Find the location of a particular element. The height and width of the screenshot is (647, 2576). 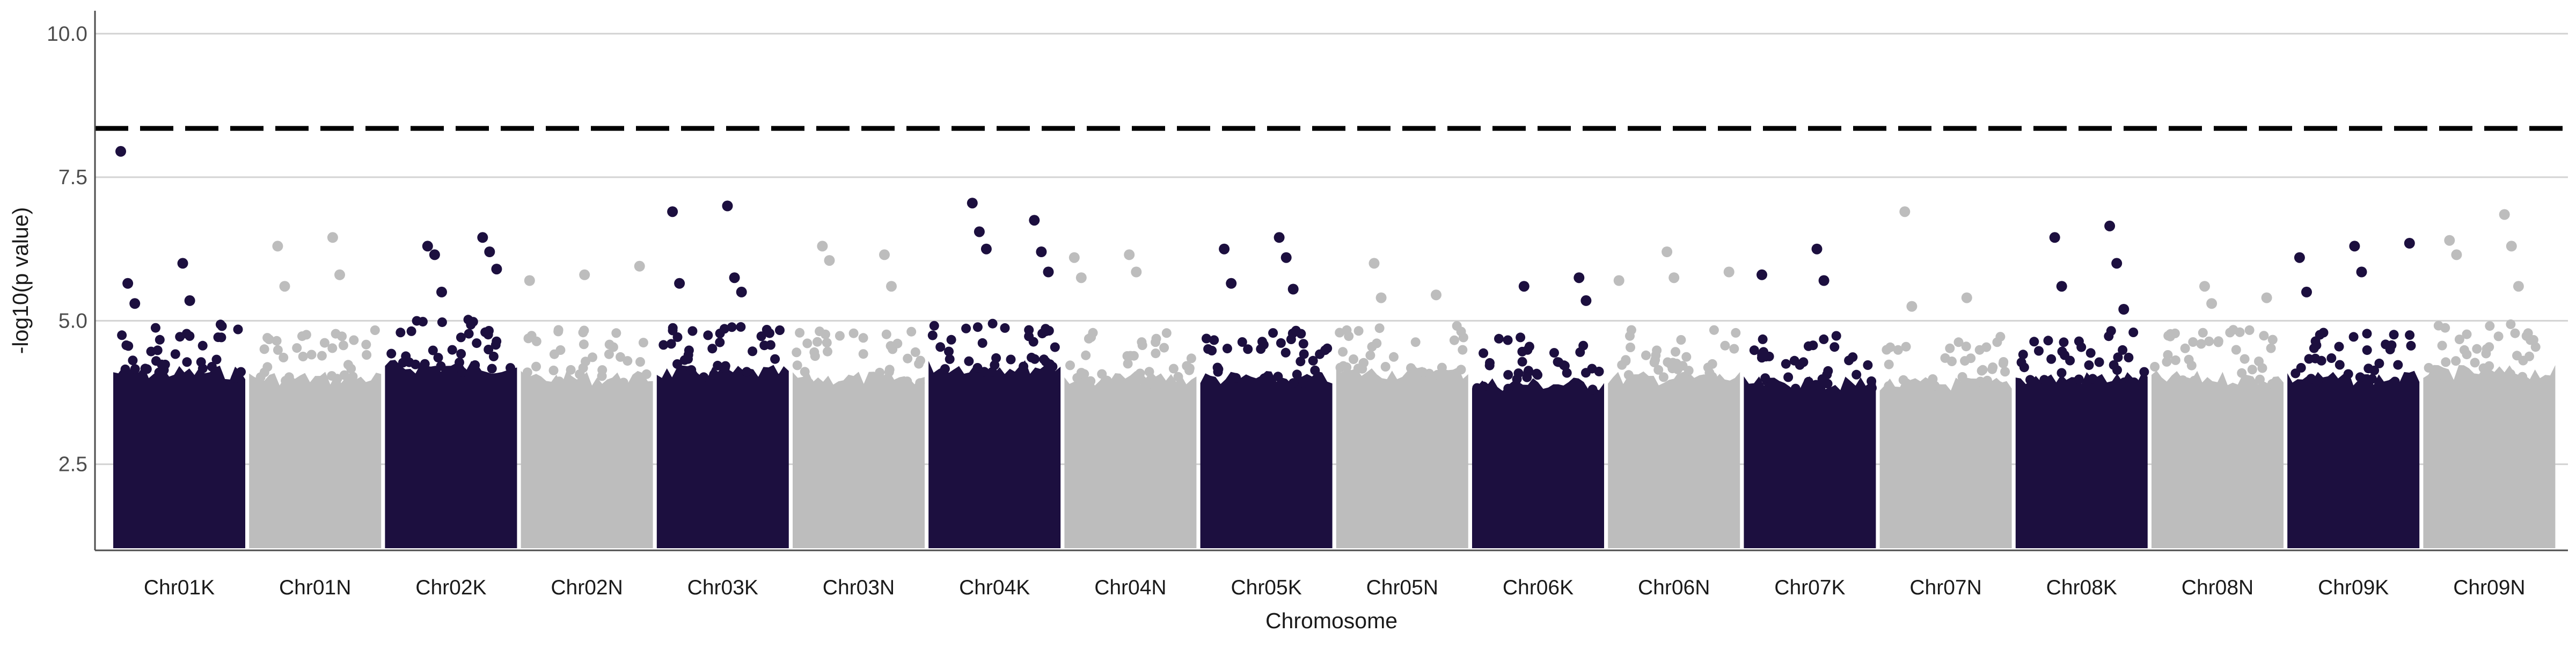

peak-point-Chr07N is located at coordinates (1905, 211).